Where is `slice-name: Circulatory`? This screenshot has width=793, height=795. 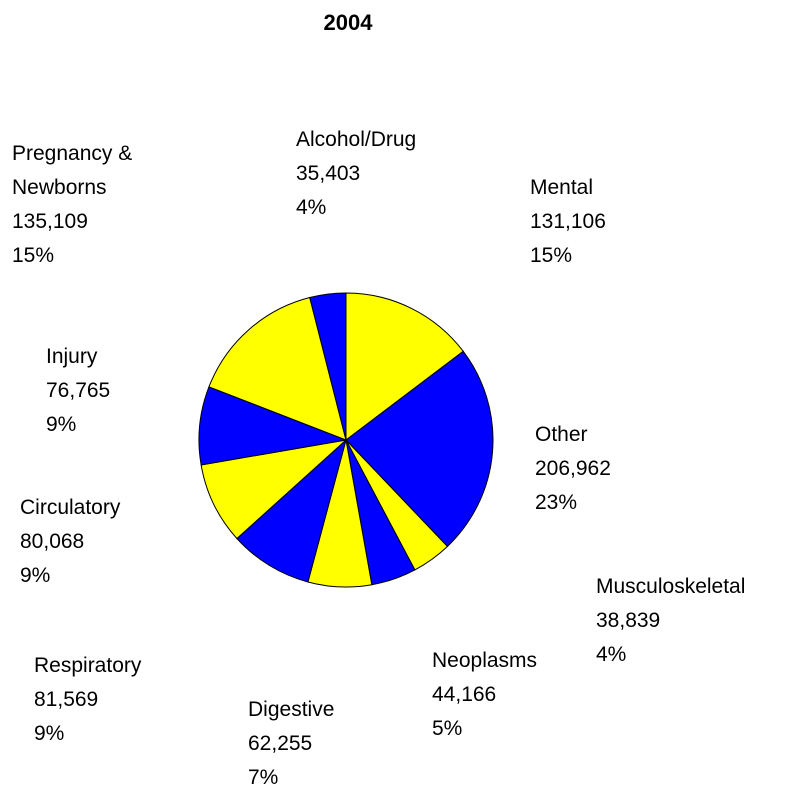
slice-name: Circulatory is located at coordinates (70, 507).